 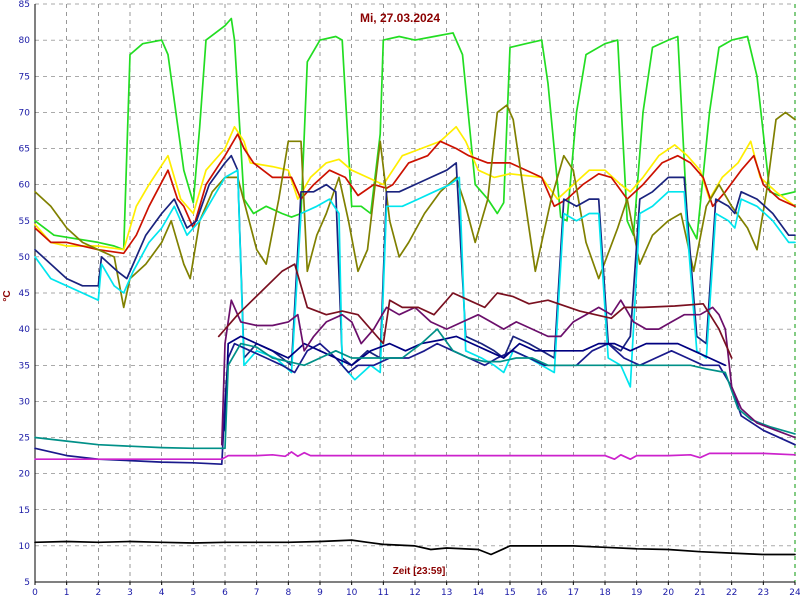 I want to click on x-tick-label: 4, so click(x=162, y=593).